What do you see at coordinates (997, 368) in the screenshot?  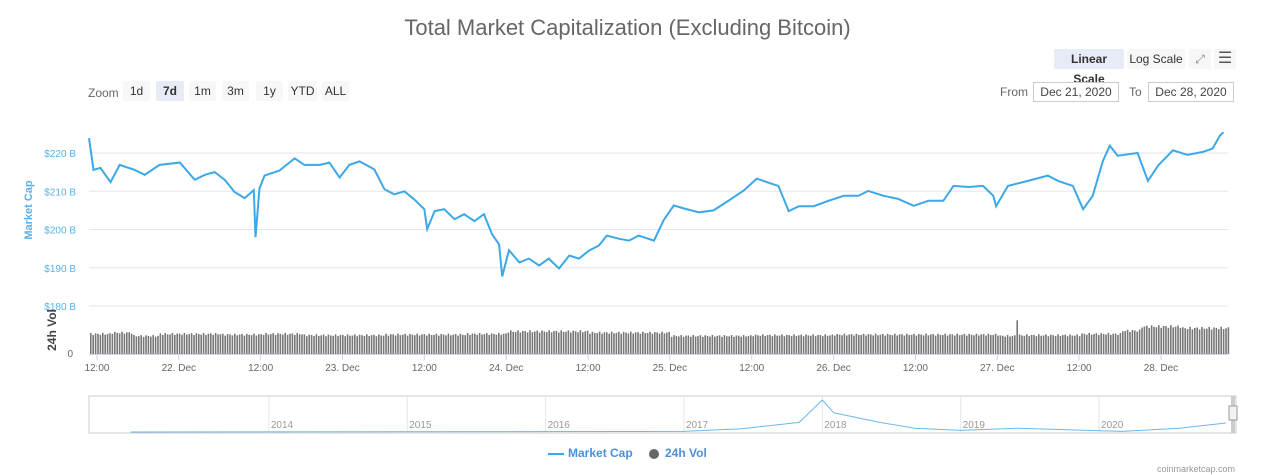 I see `x-tick-label: 27. Dec` at bounding box center [997, 368].